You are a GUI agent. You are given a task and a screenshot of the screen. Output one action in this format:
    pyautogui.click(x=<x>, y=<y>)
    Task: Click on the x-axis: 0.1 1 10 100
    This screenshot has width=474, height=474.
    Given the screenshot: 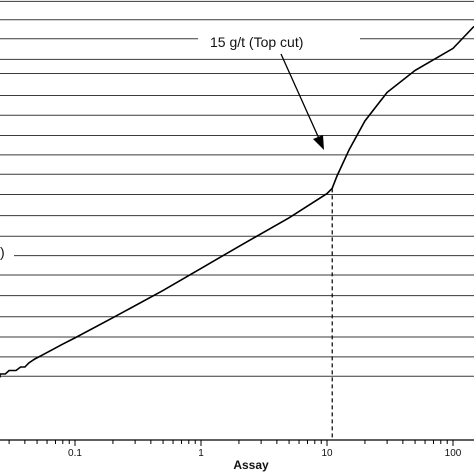 What is the action you would take?
    pyautogui.click(x=237, y=449)
    